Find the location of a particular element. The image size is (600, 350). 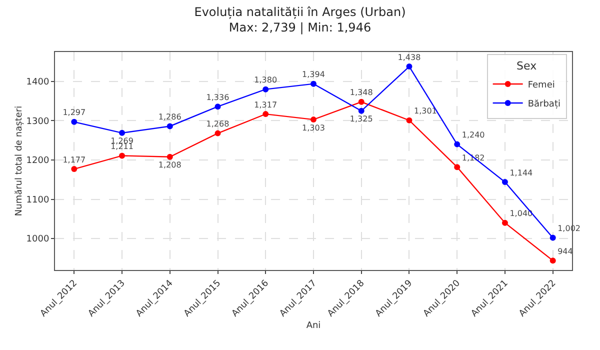

data-label: 1,040 is located at coordinates (521, 213).